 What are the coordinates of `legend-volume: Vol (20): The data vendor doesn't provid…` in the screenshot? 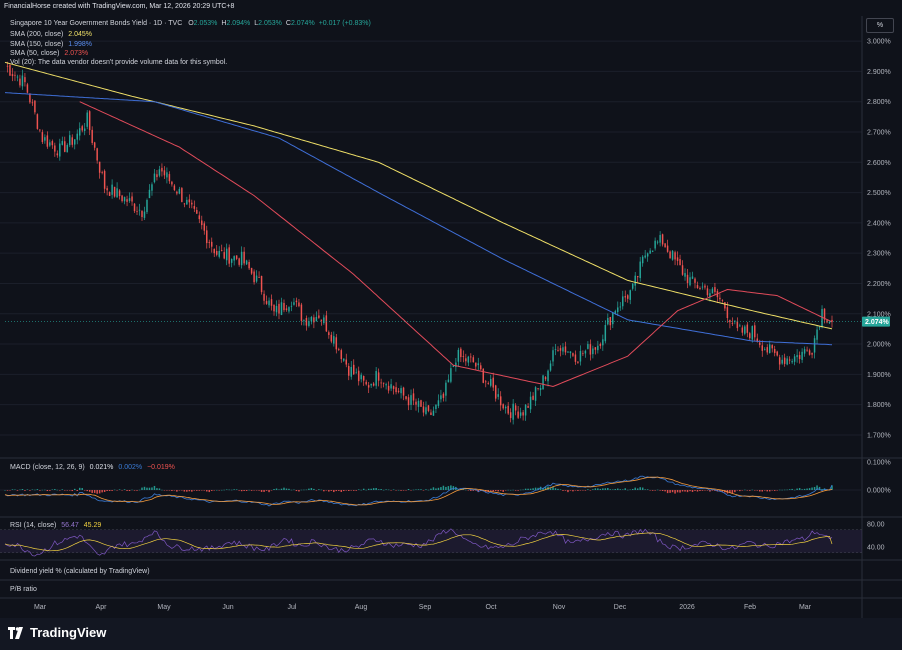 It's located at (118, 62).